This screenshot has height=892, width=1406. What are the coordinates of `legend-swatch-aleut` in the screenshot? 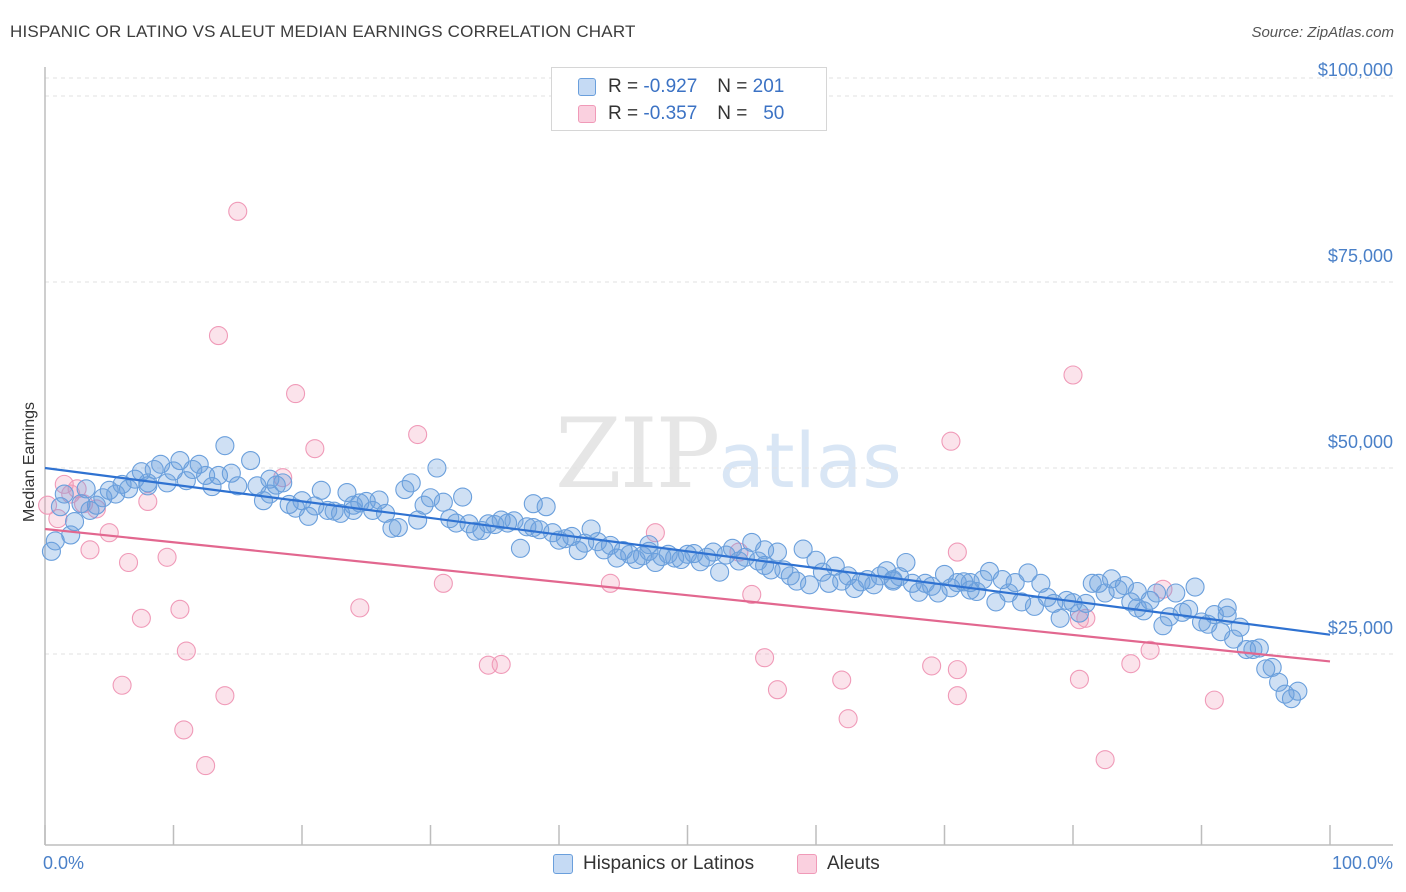 It's located at (587, 114).